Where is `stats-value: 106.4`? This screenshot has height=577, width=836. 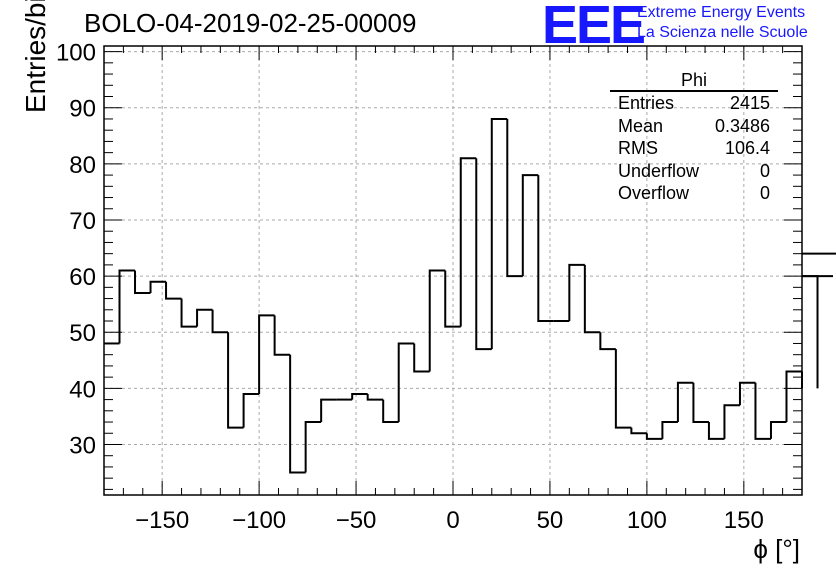 stats-value: 106.4 is located at coordinates (747, 148).